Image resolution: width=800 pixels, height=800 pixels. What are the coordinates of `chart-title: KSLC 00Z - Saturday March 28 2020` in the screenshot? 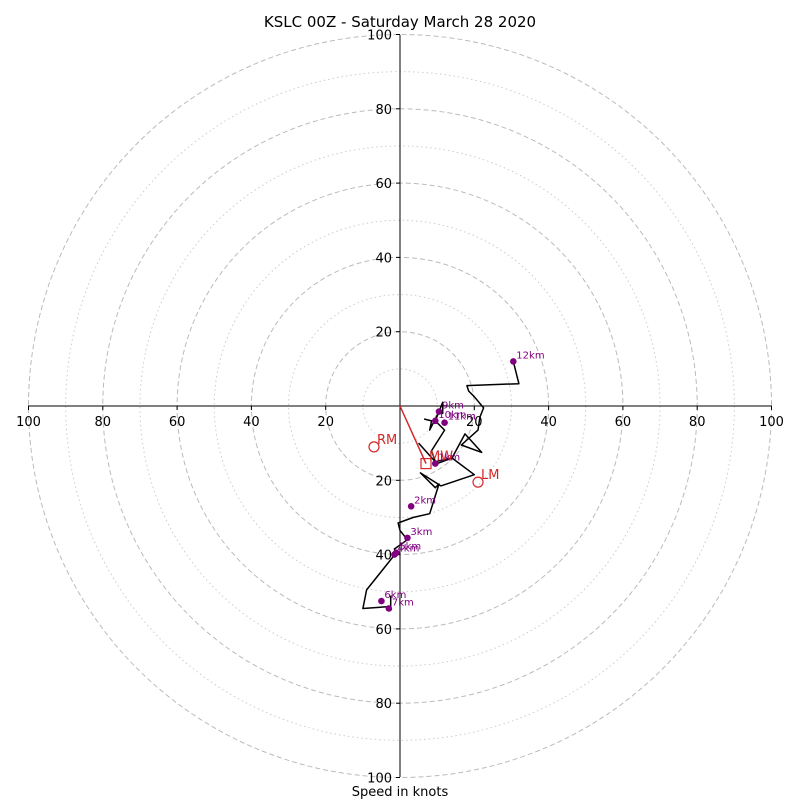 It's located at (400, 22).